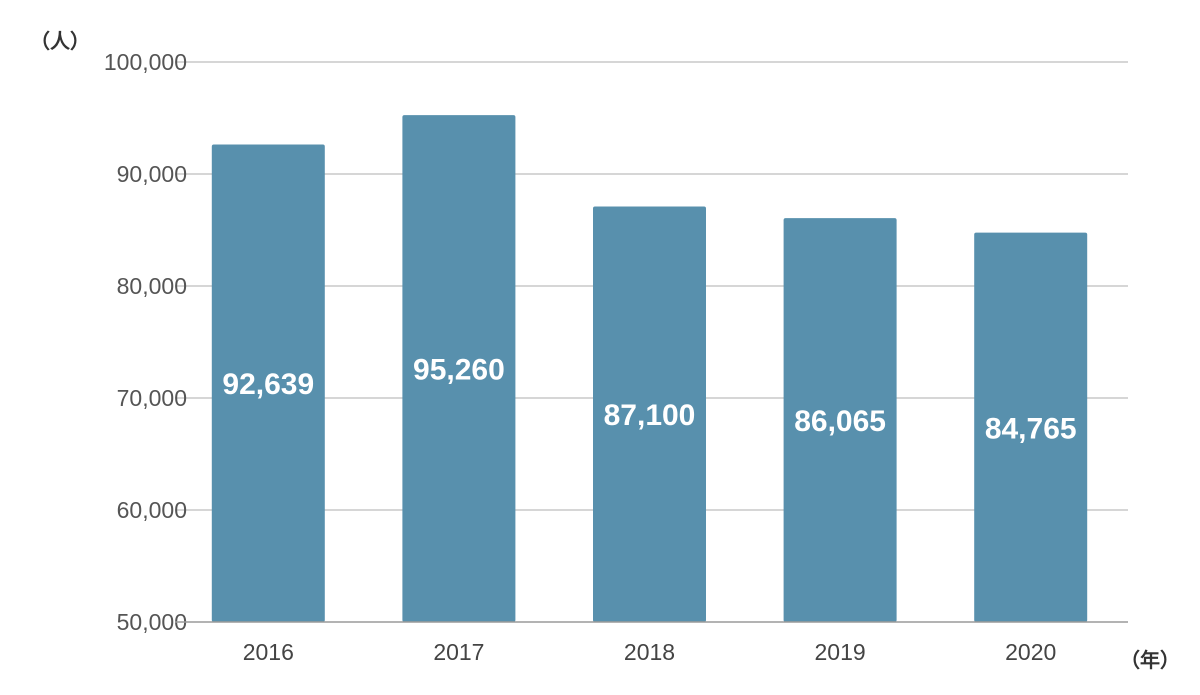  What do you see at coordinates (1150, 660) in the screenshot?
I see `x-axis-unit-label: （年）` at bounding box center [1150, 660].